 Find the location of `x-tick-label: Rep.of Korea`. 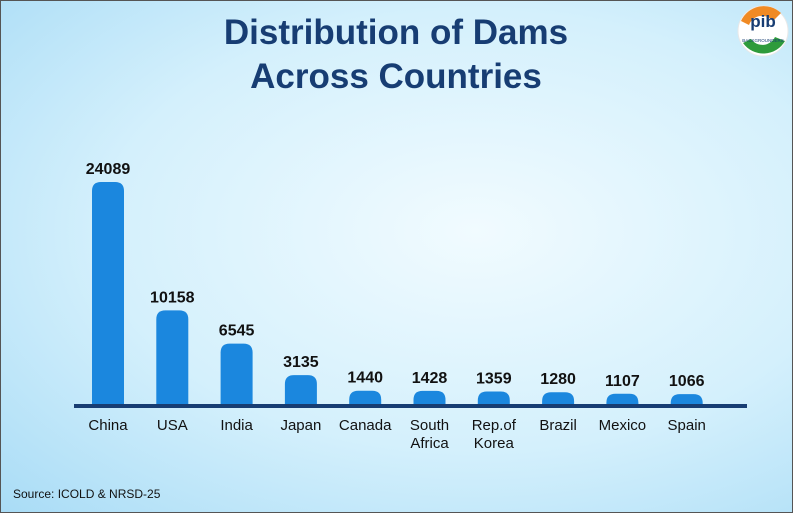

x-tick-label: Rep.of Korea is located at coordinates (493, 434).